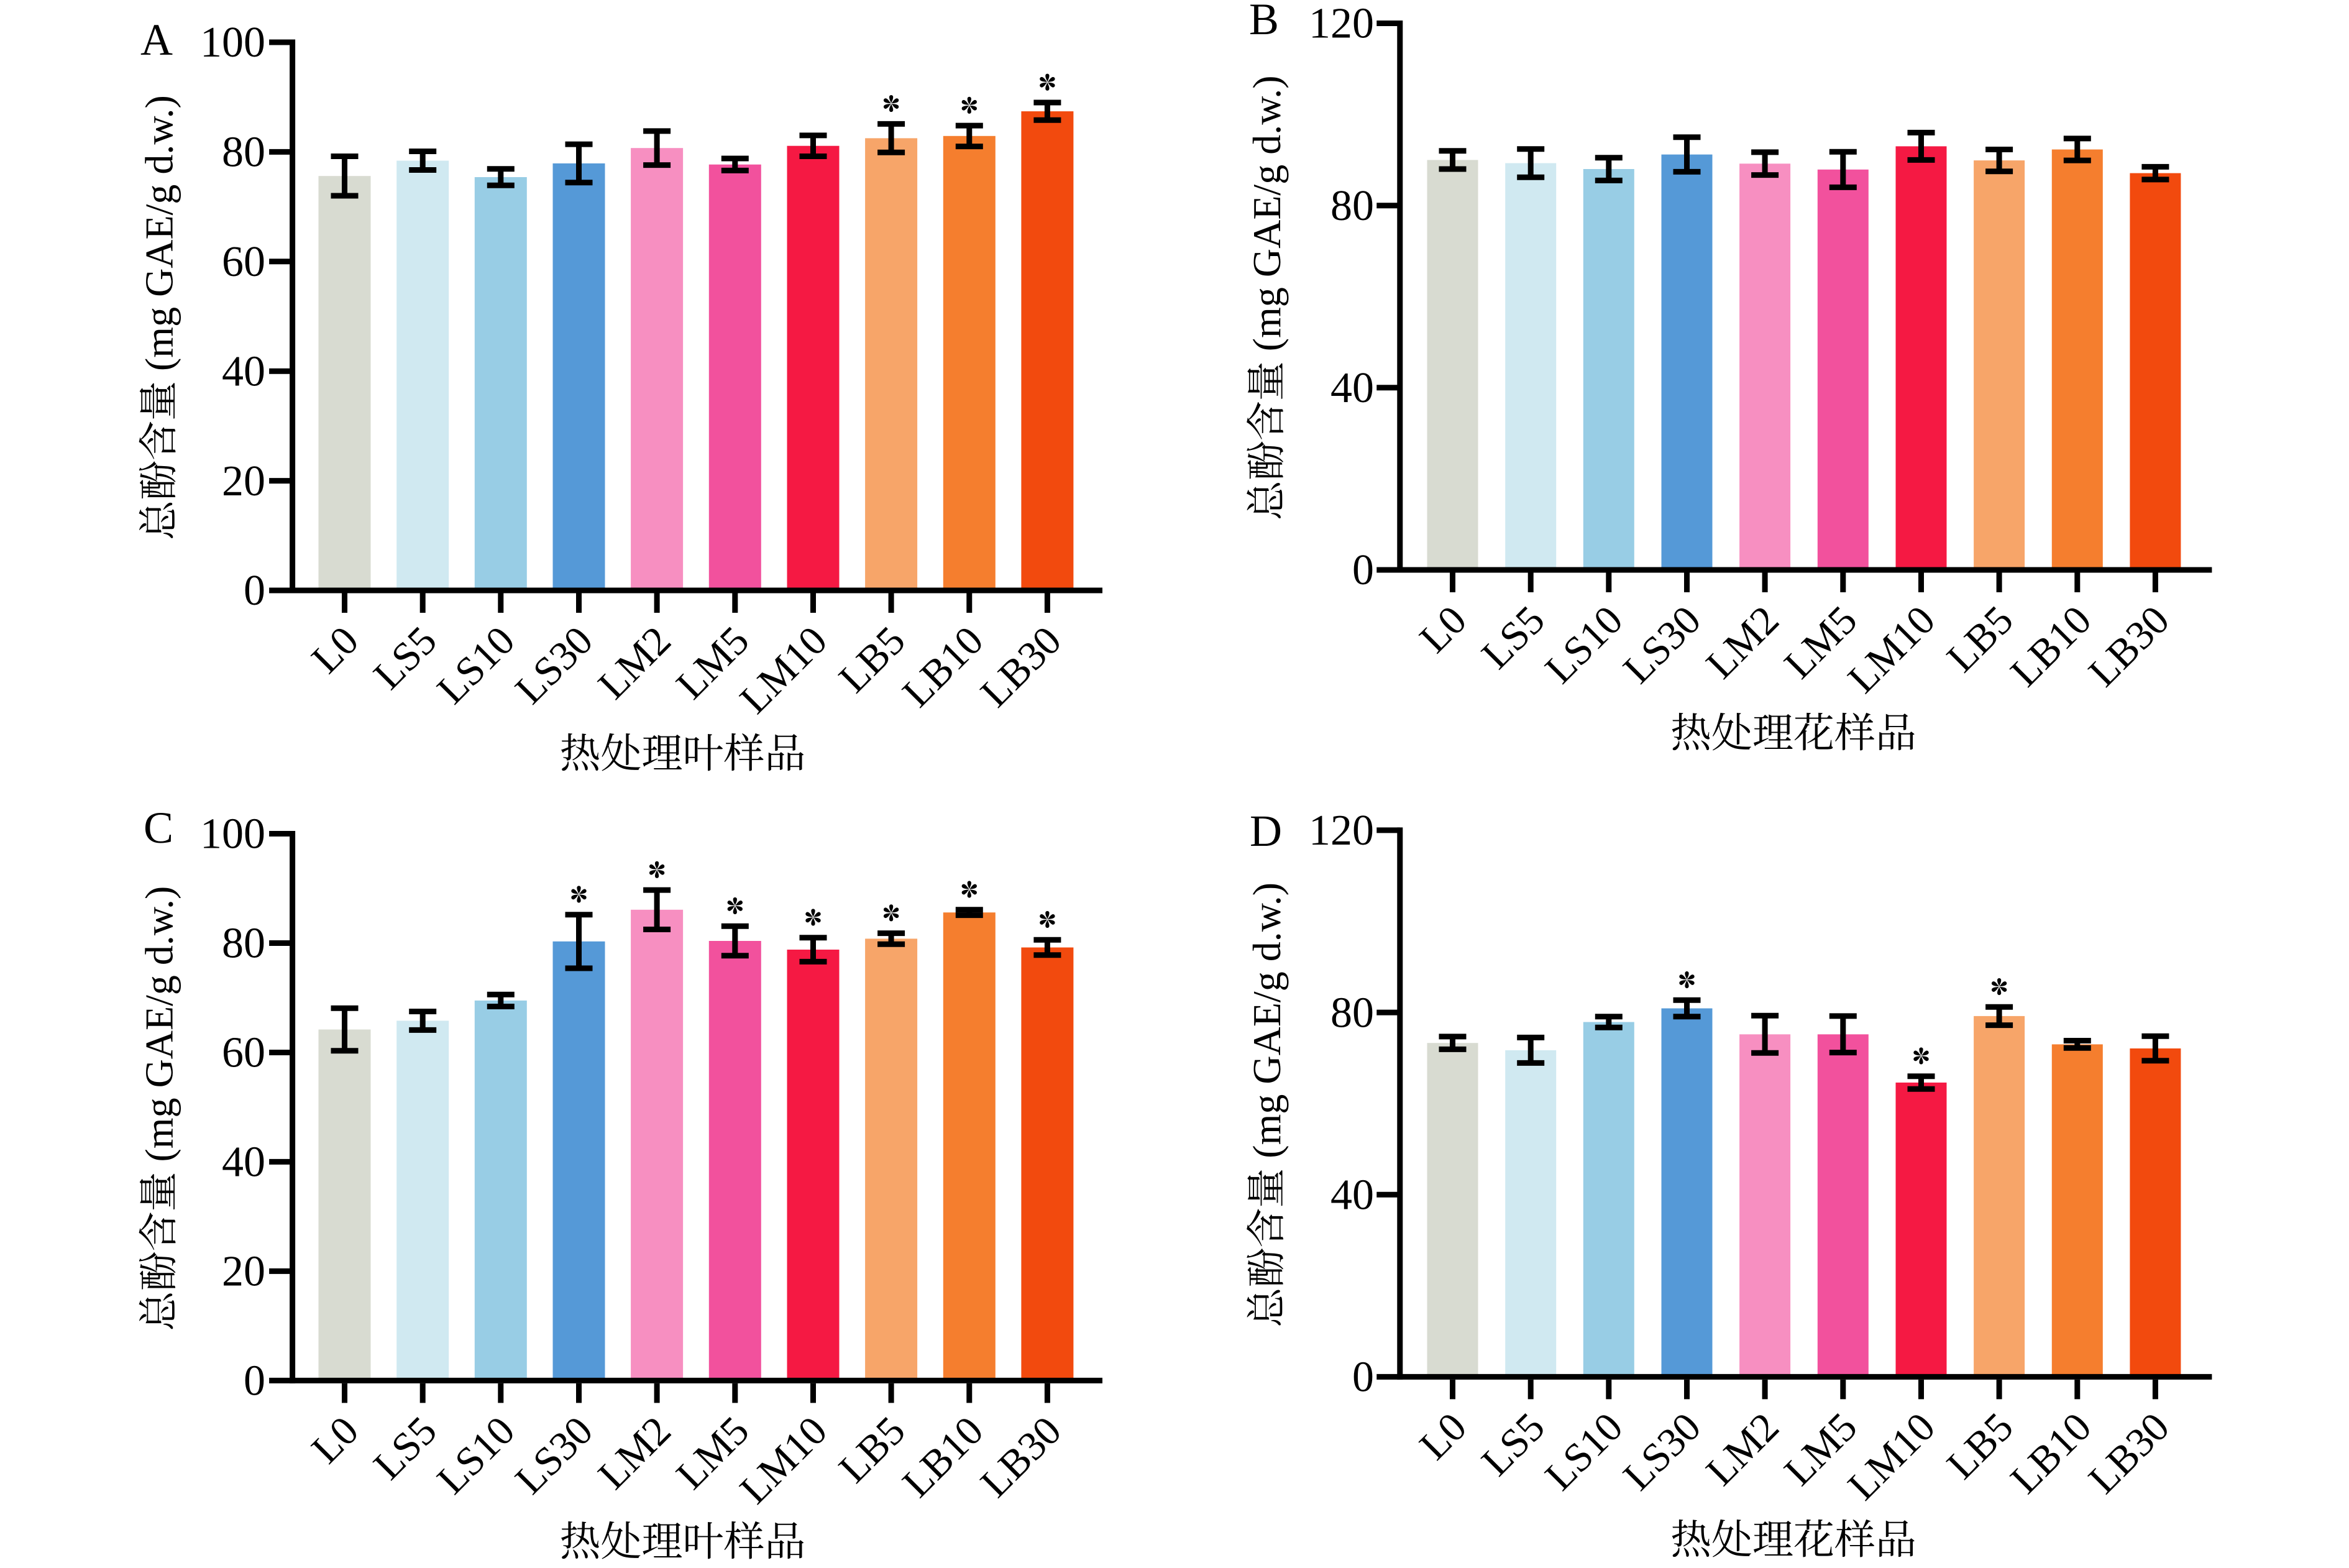  What do you see at coordinates (156, 40) in the screenshot?
I see `svg-text: A` at bounding box center [156, 40].